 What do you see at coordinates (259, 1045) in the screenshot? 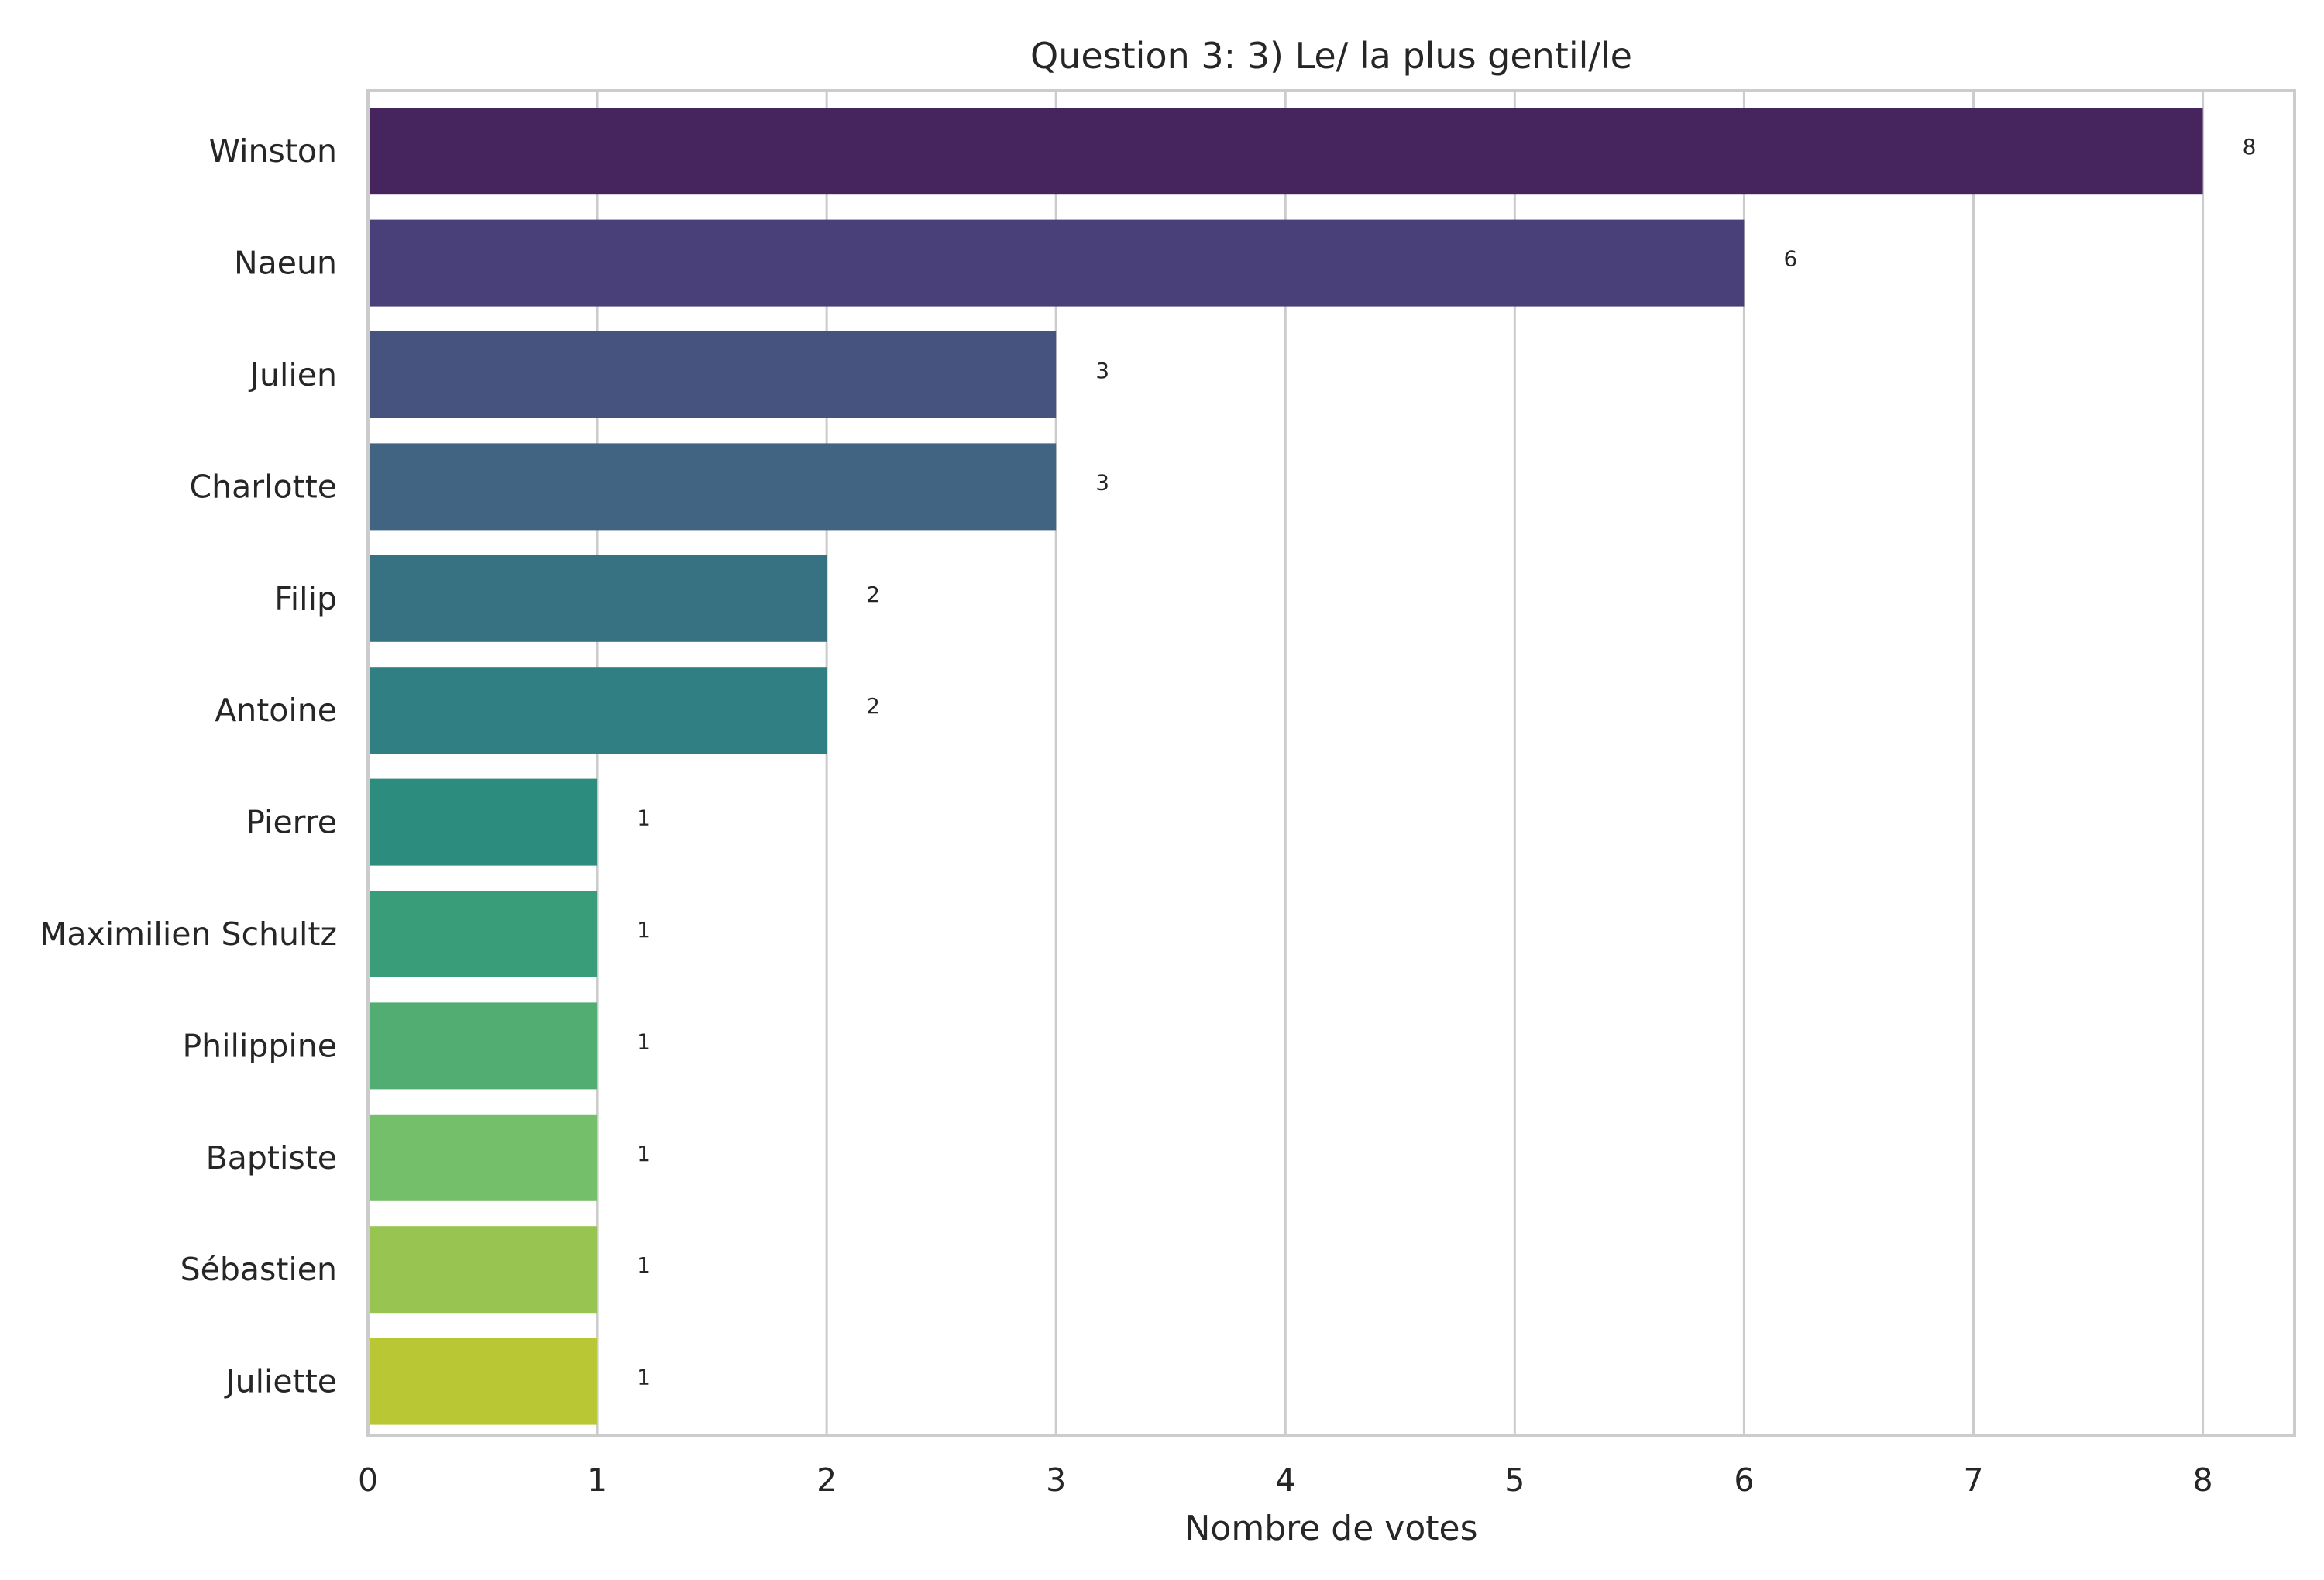
I see `y-tick-label-8: Philippine` at bounding box center [259, 1045].